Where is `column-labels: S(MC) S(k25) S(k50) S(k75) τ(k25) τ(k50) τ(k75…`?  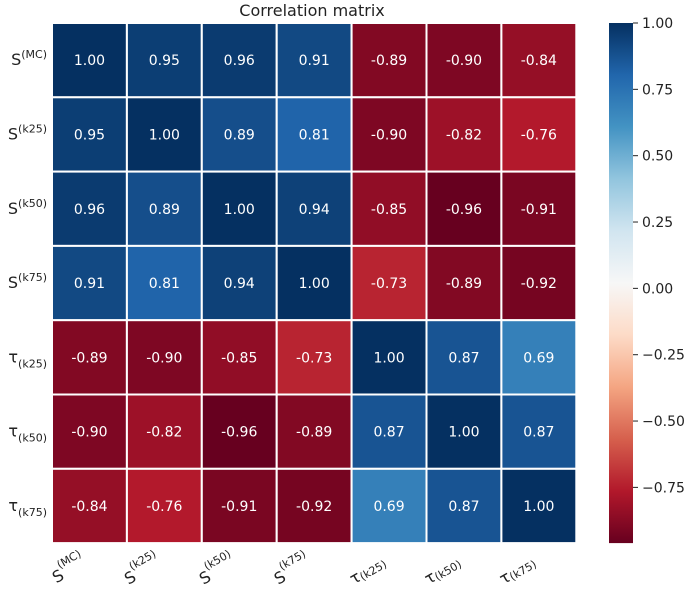
column-labels: S(MC) S(k25) S(k50) S(k75) τ(k25) τ(k50) τ(k75… is located at coordinates (292, 568).